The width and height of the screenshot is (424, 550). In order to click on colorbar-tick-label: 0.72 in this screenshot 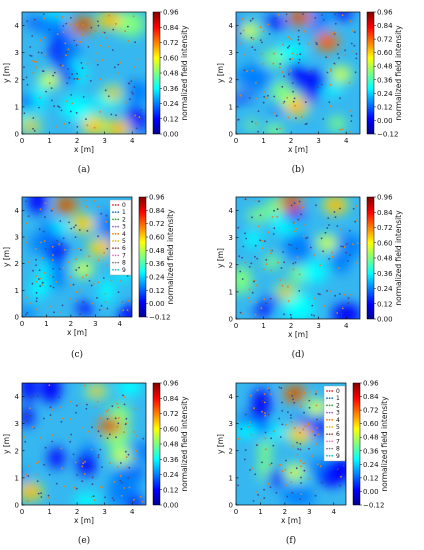, I will do `click(385, 40)`.